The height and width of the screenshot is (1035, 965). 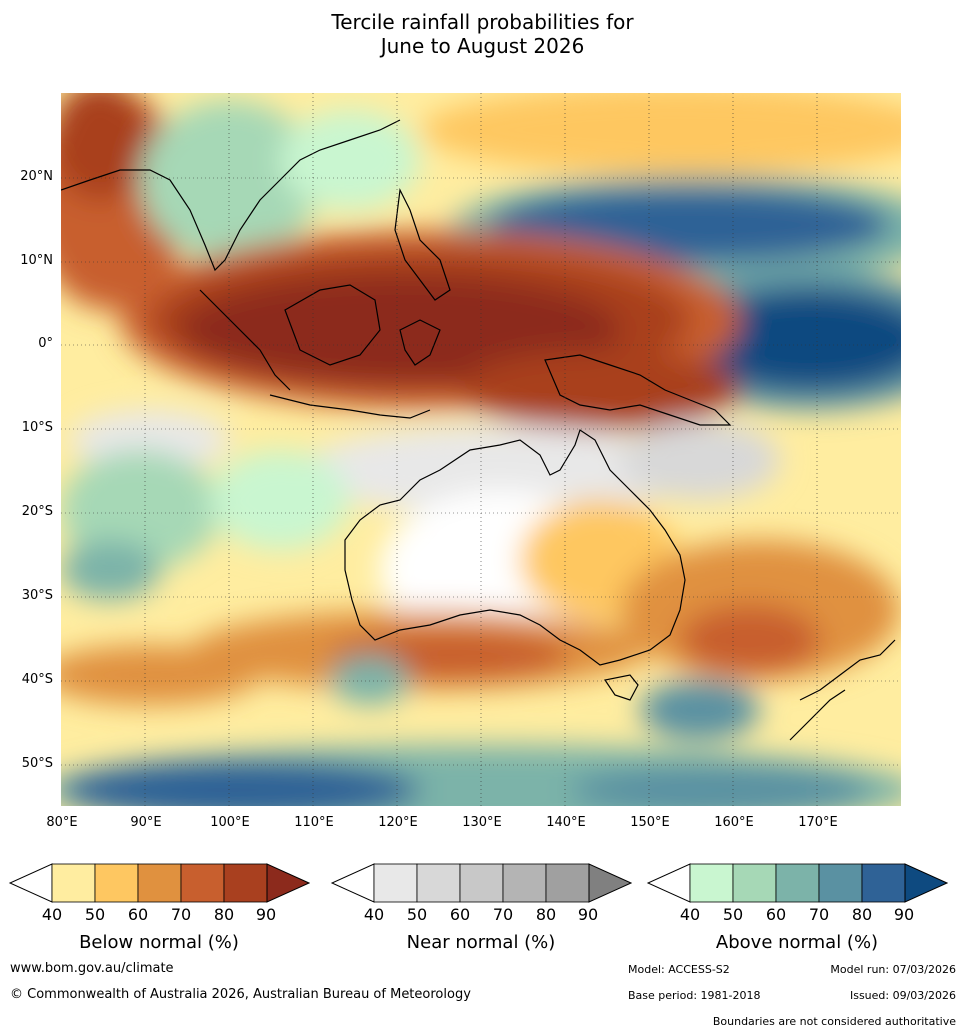 What do you see at coordinates (797, 942) in the screenshot?
I see `colorbar-title-above: Above normal (%)` at bounding box center [797, 942].